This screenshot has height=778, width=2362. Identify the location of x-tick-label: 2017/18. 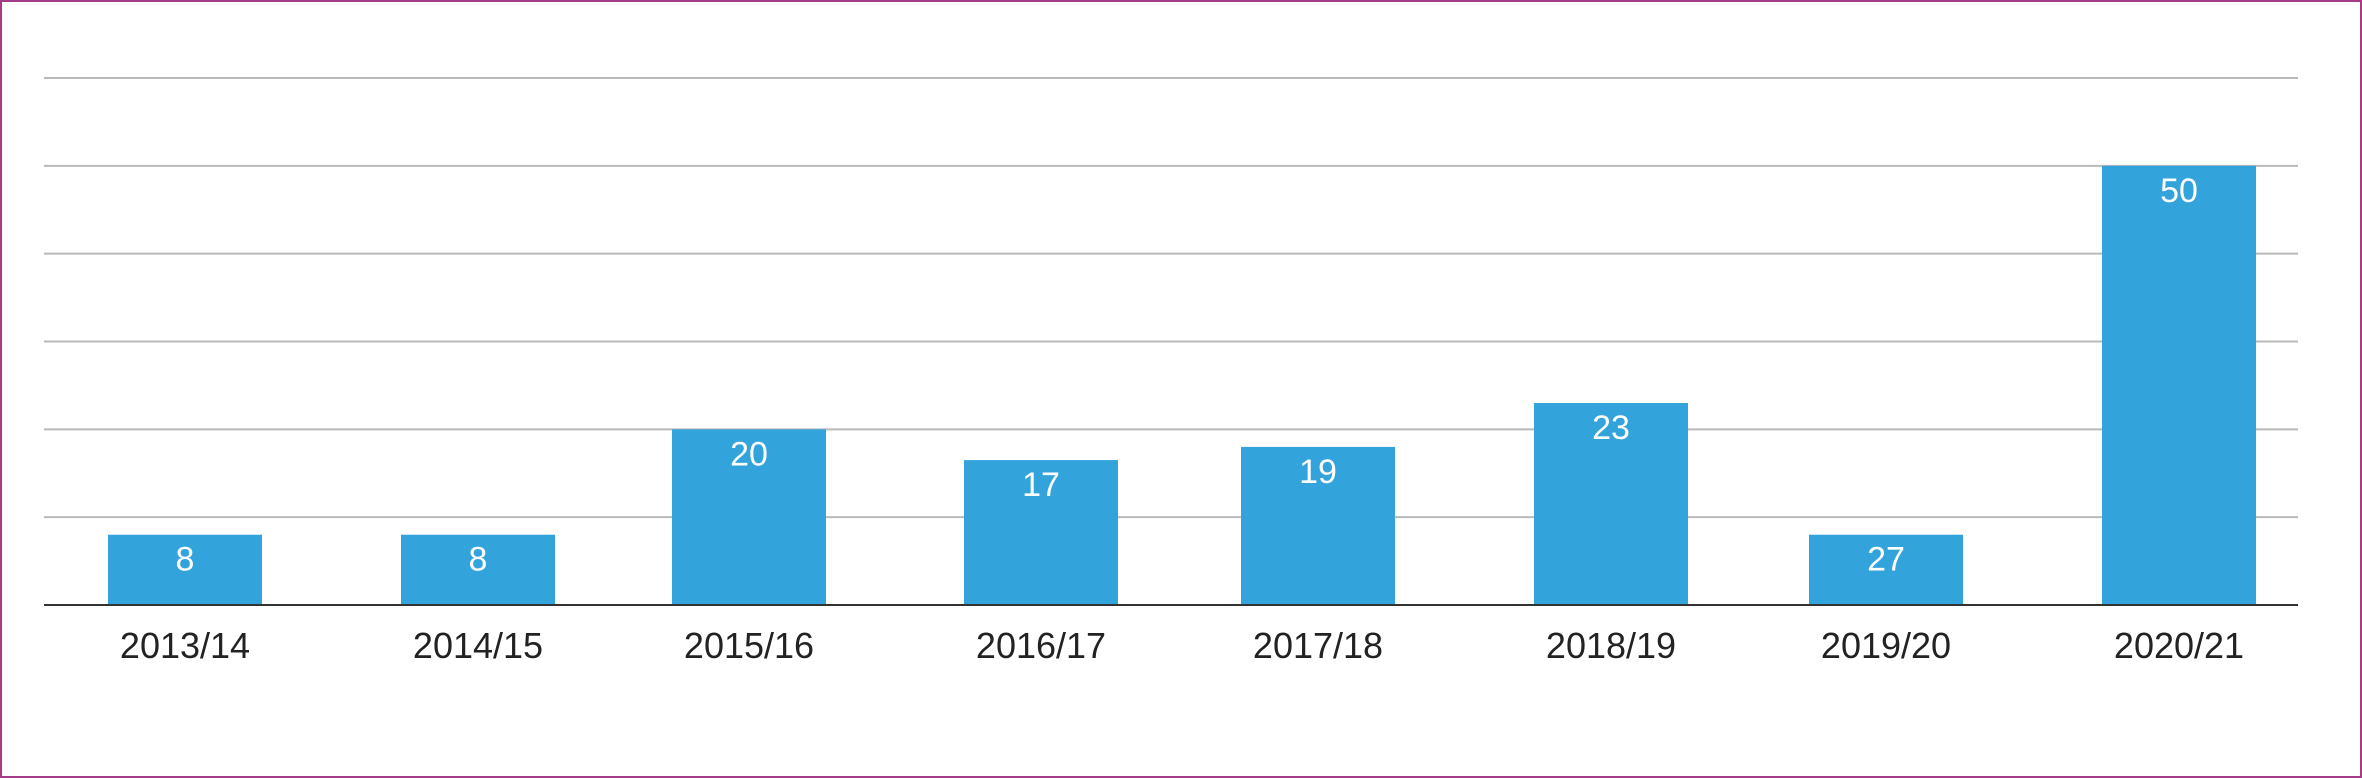
(1318, 645).